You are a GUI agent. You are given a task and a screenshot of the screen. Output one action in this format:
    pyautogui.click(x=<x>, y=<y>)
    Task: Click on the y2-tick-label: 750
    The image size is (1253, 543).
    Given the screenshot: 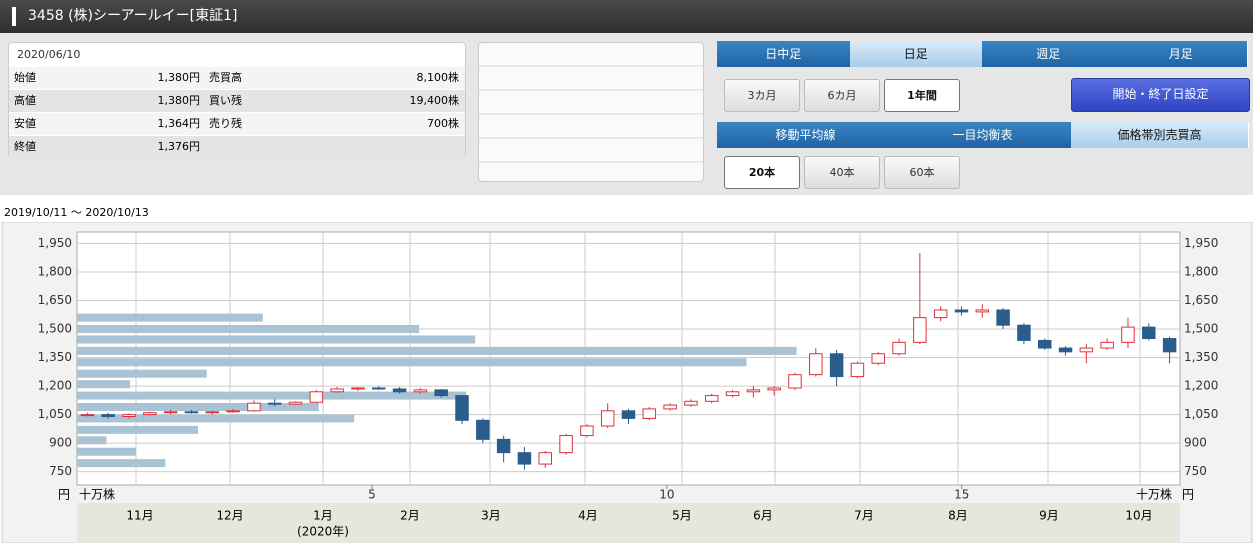 What is the action you would take?
    pyautogui.click(x=1195, y=471)
    